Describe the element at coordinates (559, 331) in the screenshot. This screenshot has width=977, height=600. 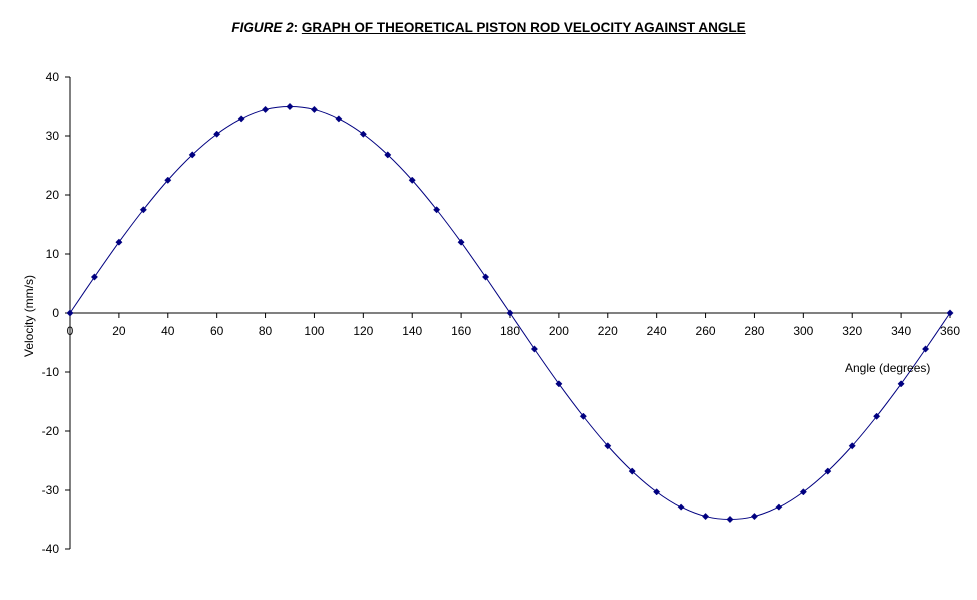
I see `x-tick-label: 200` at that location.